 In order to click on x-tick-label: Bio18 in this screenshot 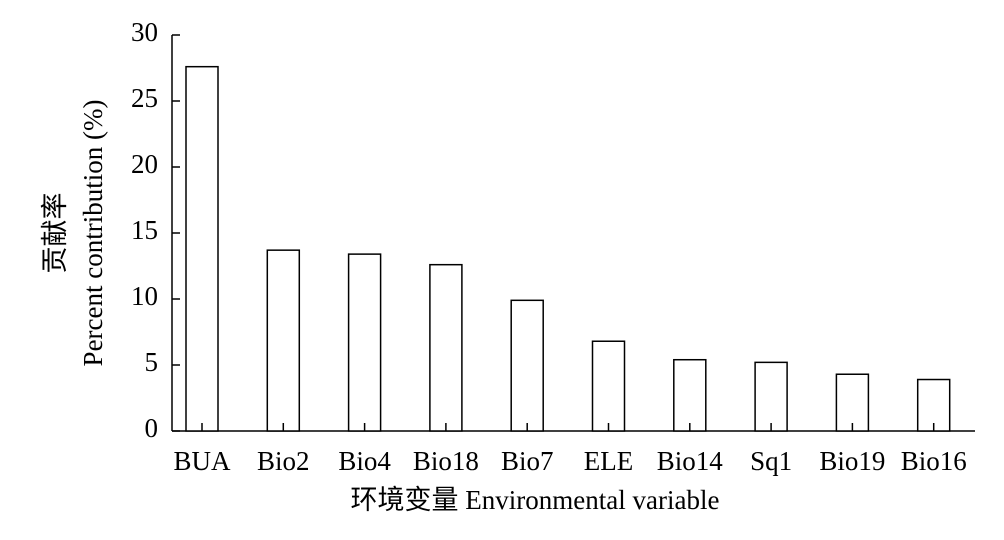, I will do `click(446, 461)`.